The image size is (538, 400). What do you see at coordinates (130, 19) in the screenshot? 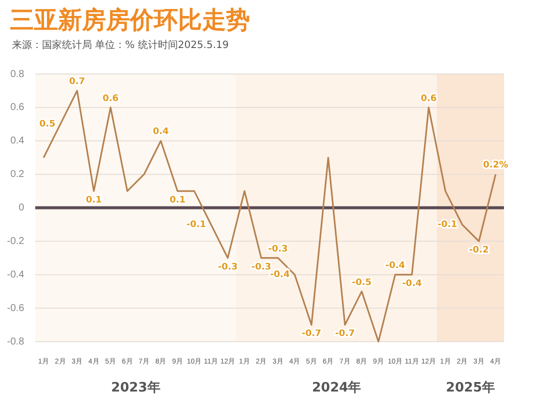
I see `chart-title: 三亚新房房价环比走势` at bounding box center [130, 19].